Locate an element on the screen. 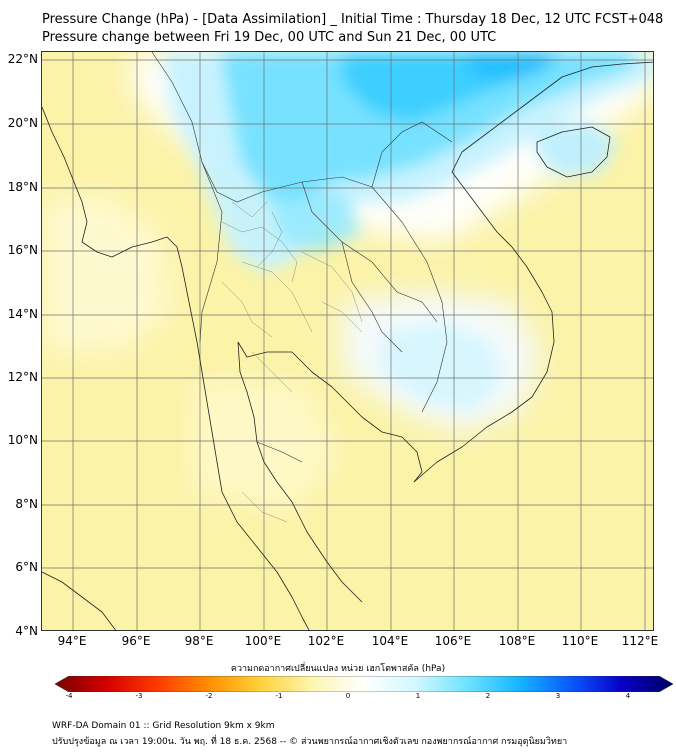 This screenshot has width=676, height=756. colorbar is located at coordinates (364, 684).